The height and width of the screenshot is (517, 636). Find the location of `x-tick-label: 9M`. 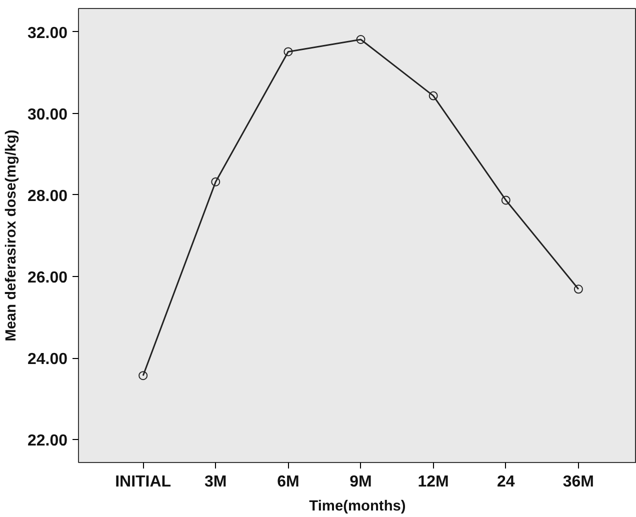

x-tick-label: 9M is located at coordinates (361, 482).